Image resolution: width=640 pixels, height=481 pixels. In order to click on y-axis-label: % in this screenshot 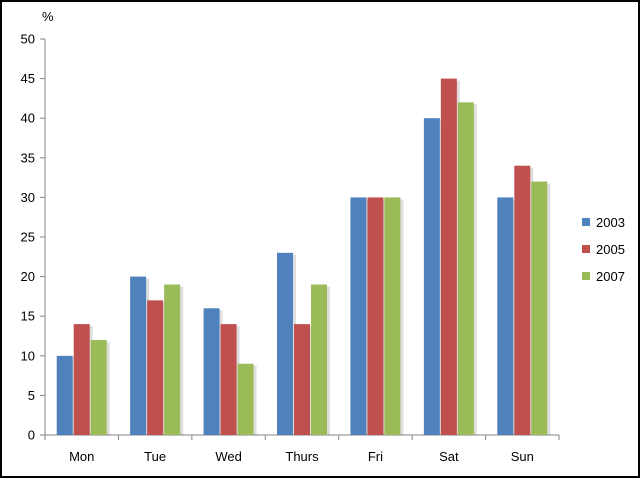, I will do `click(48, 16)`.